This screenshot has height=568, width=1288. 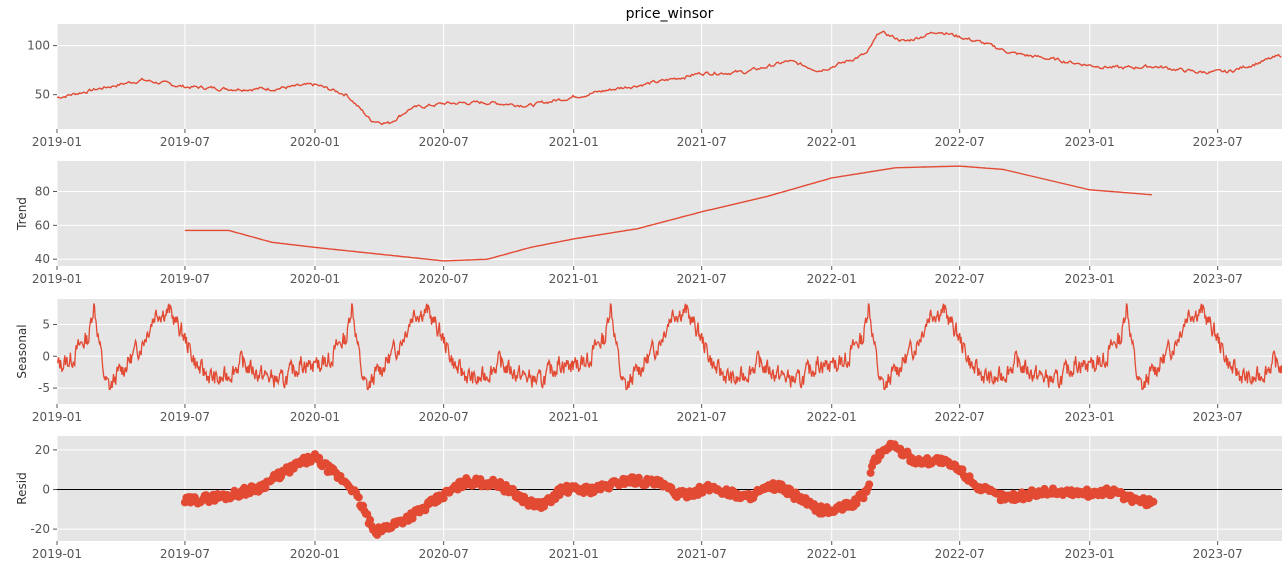 What do you see at coordinates (46, 324) in the screenshot?
I see `y-tick-label: 5` at bounding box center [46, 324].